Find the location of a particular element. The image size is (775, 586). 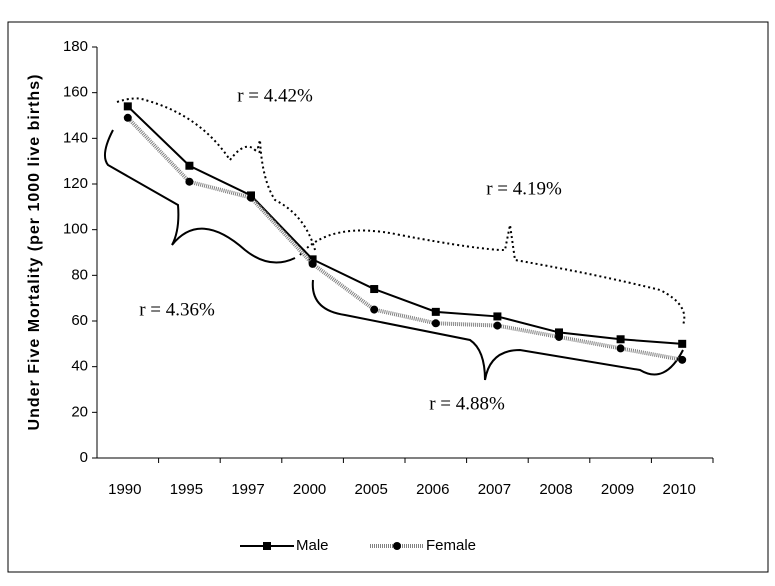

x-tick-label: 2009 is located at coordinates (617, 489).